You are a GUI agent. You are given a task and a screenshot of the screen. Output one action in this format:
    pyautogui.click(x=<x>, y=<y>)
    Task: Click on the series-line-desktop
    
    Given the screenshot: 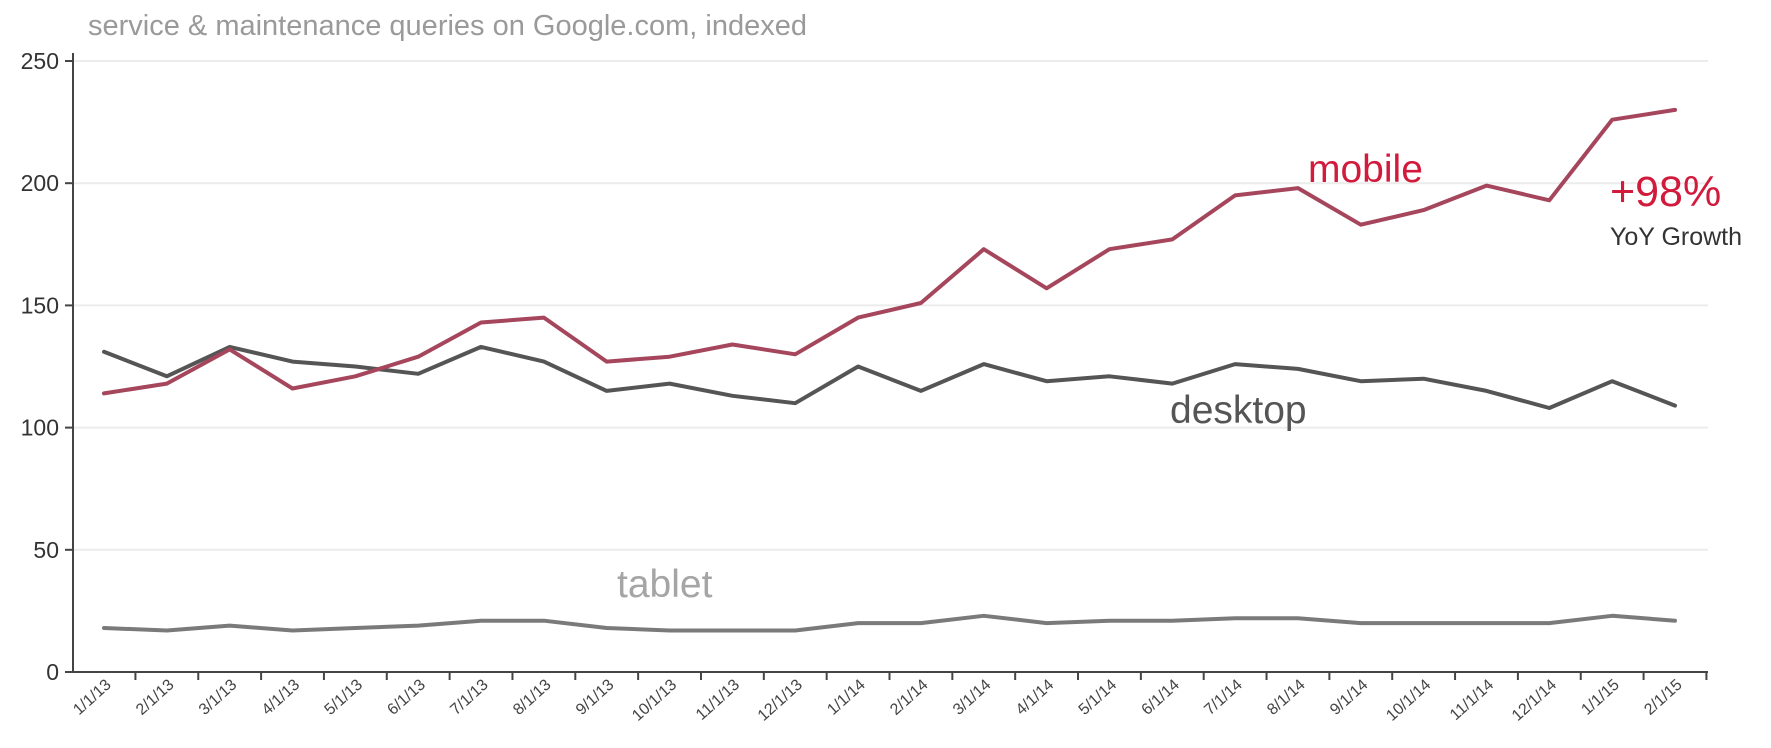 What is the action you would take?
    pyautogui.click(x=889, y=377)
    